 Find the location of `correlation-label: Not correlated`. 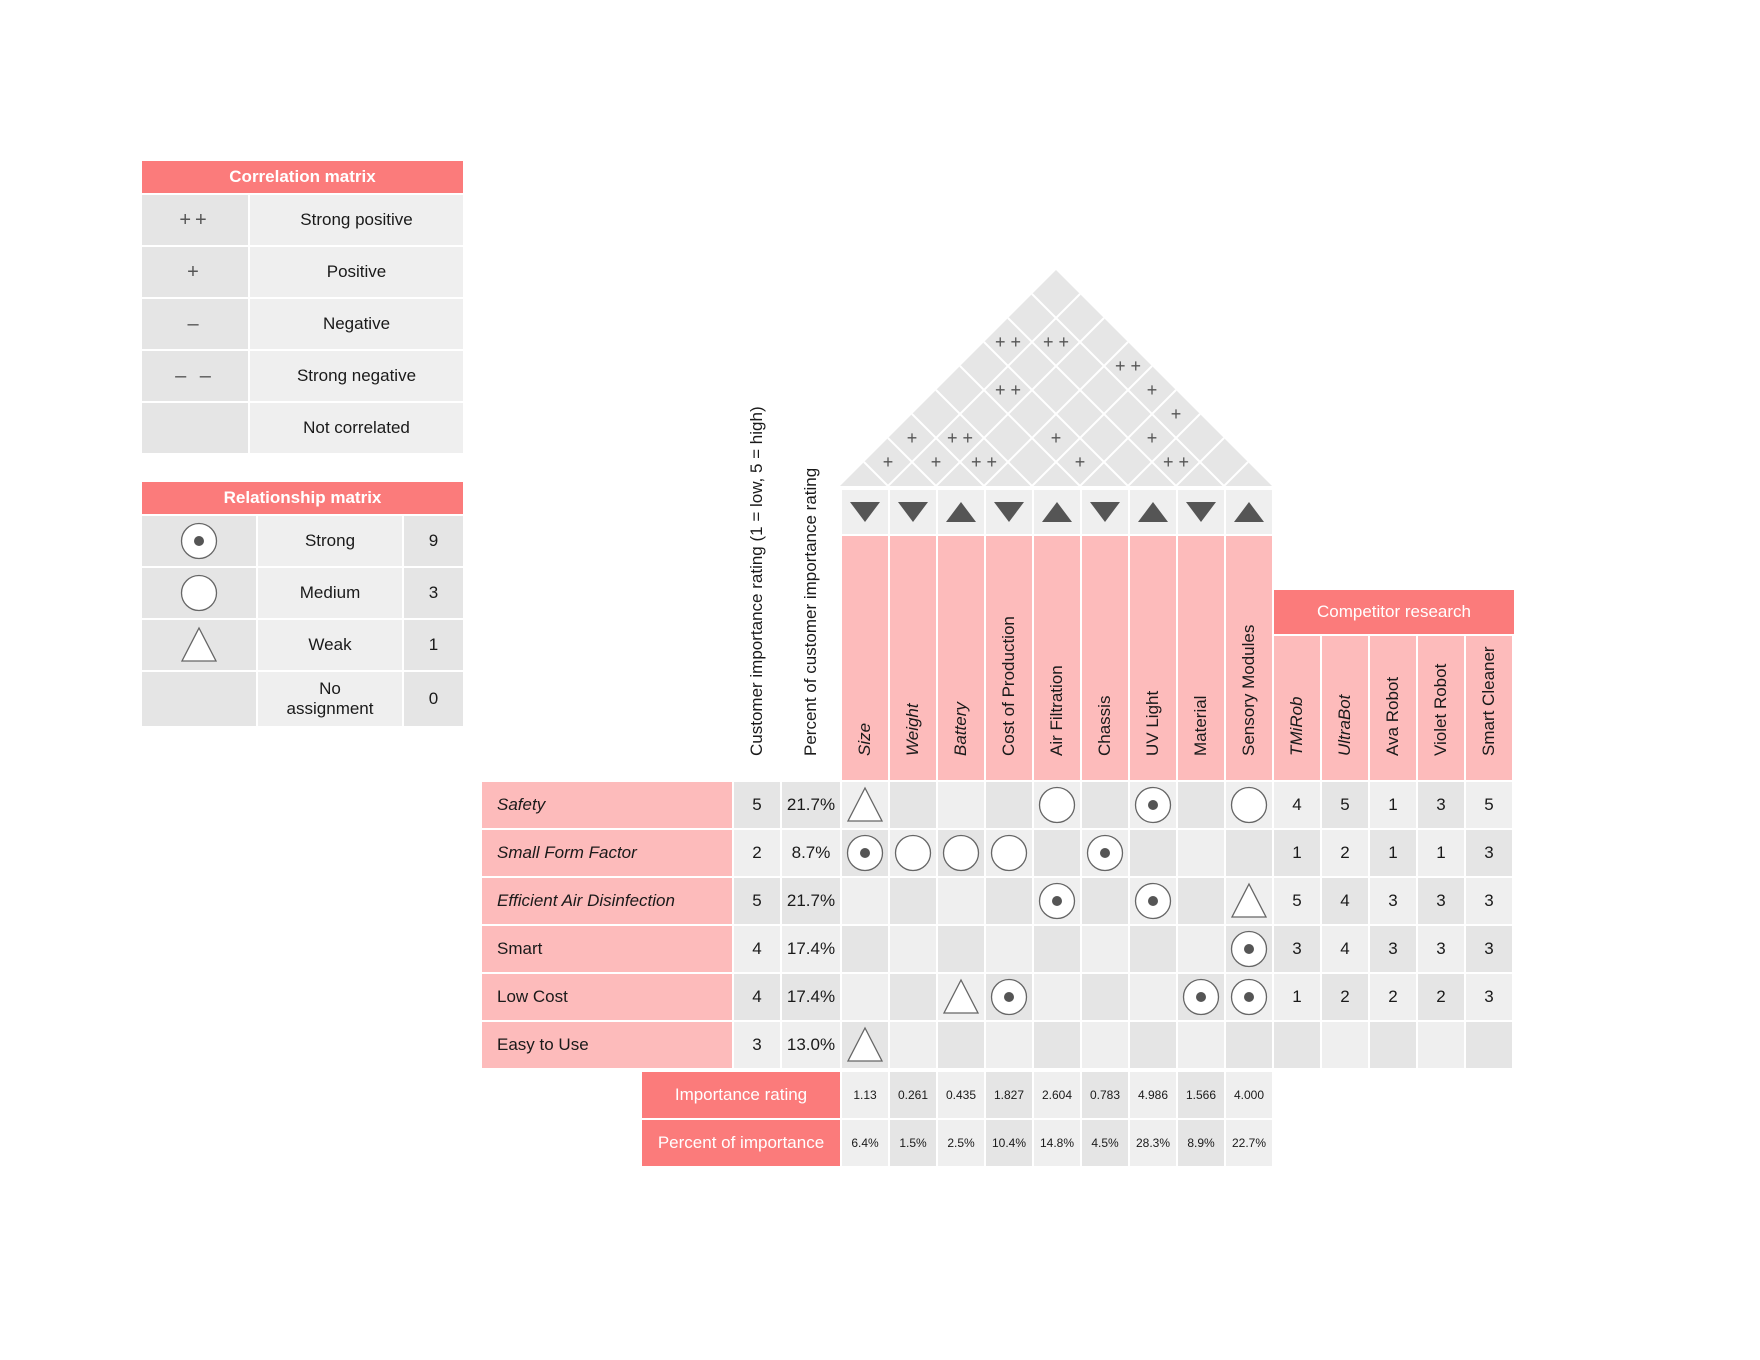

correlation-label: Not correlated is located at coordinates (356, 428).